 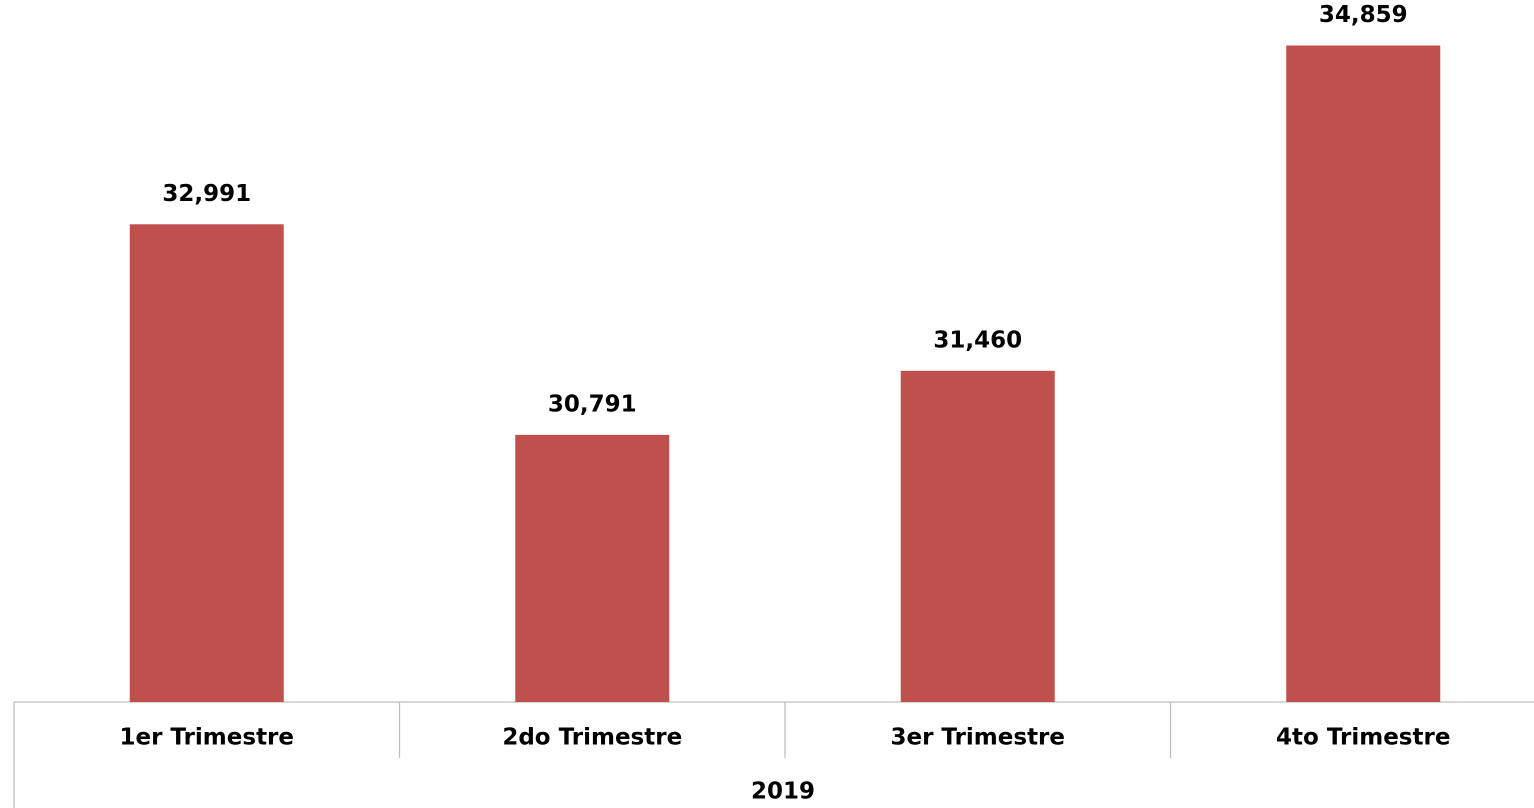 What do you see at coordinates (206, 194) in the screenshot?
I see `data-label: 32,991` at bounding box center [206, 194].